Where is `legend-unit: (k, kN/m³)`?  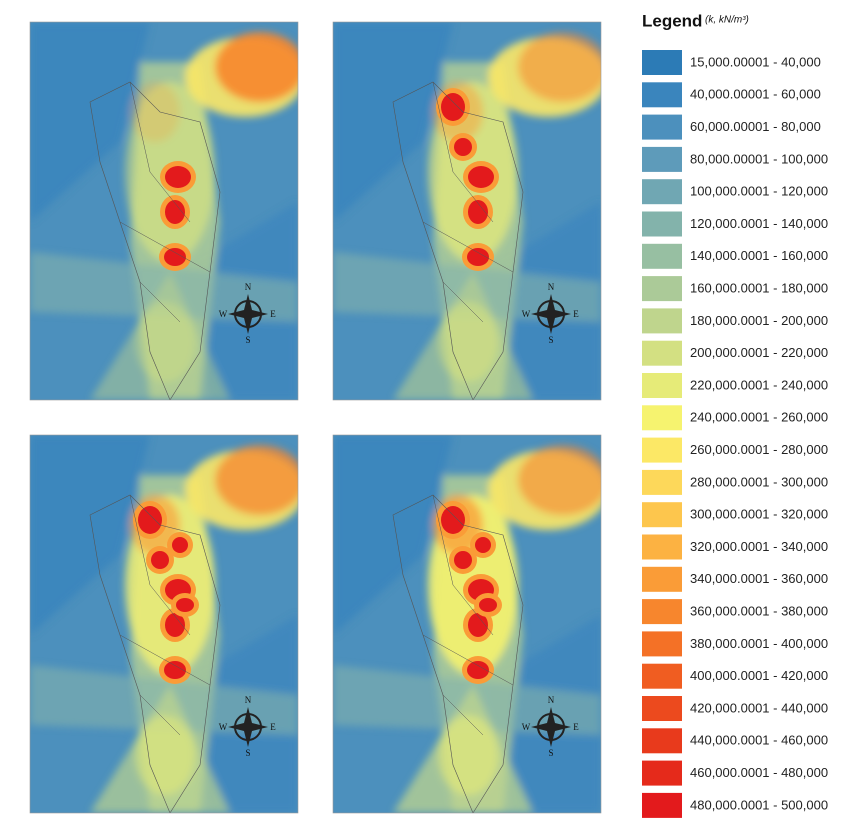 legend-unit: (k, kN/m³) is located at coordinates (727, 20).